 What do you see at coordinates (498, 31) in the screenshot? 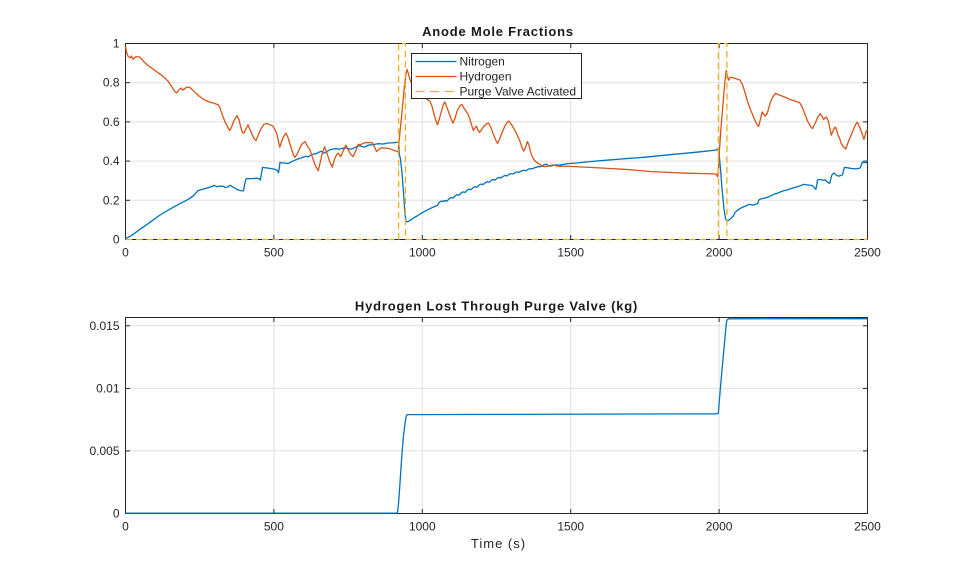
I see `svg-text: Anode Mole Fractions` at bounding box center [498, 31].